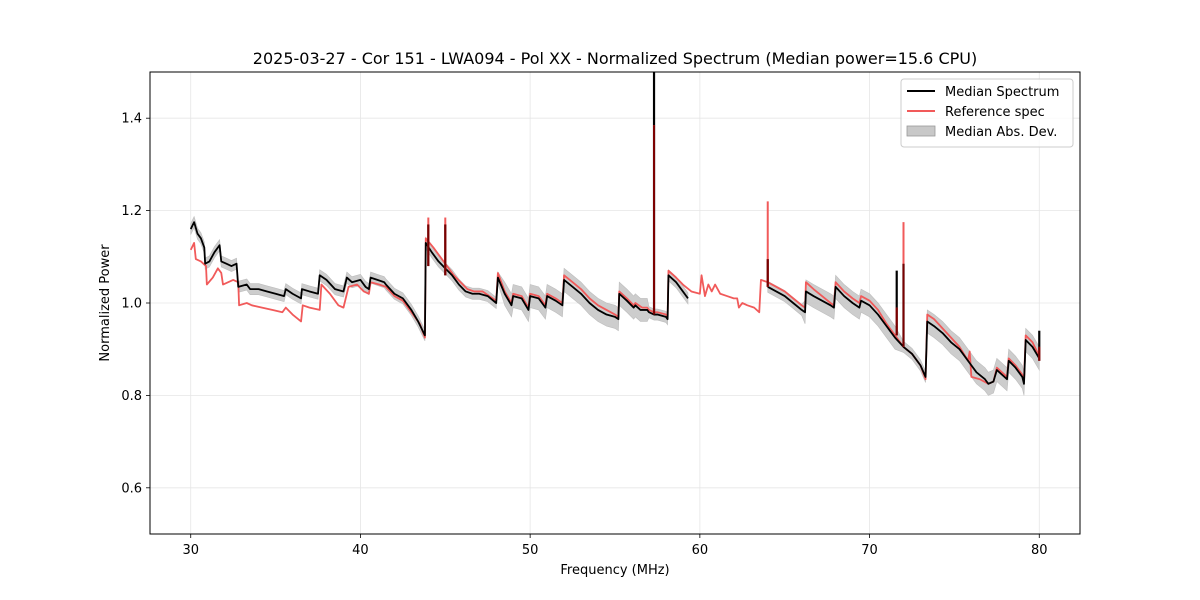  What do you see at coordinates (1001, 132) in the screenshot?
I see `legend-label-mad: Median Abs. Dev.` at bounding box center [1001, 132].